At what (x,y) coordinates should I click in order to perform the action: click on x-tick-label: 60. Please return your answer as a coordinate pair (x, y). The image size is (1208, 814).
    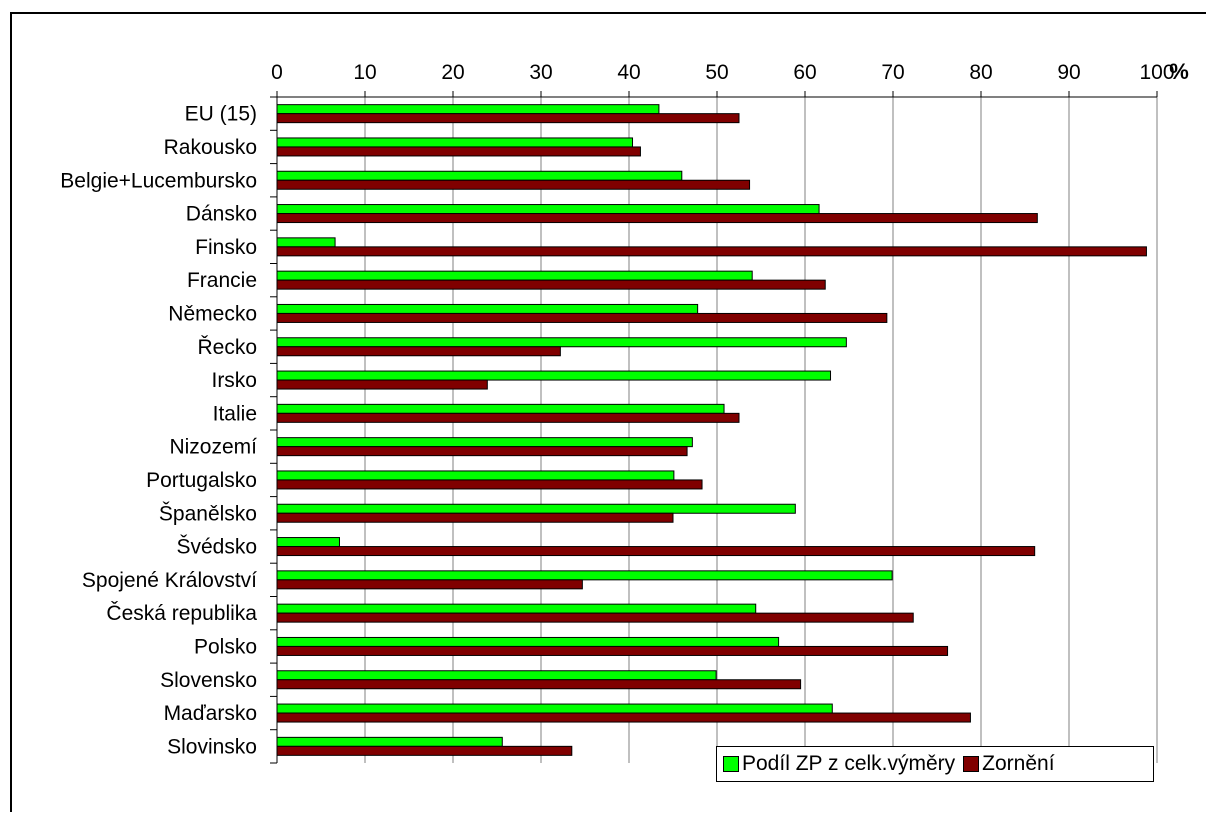
    Looking at the image, I should click on (804, 72).